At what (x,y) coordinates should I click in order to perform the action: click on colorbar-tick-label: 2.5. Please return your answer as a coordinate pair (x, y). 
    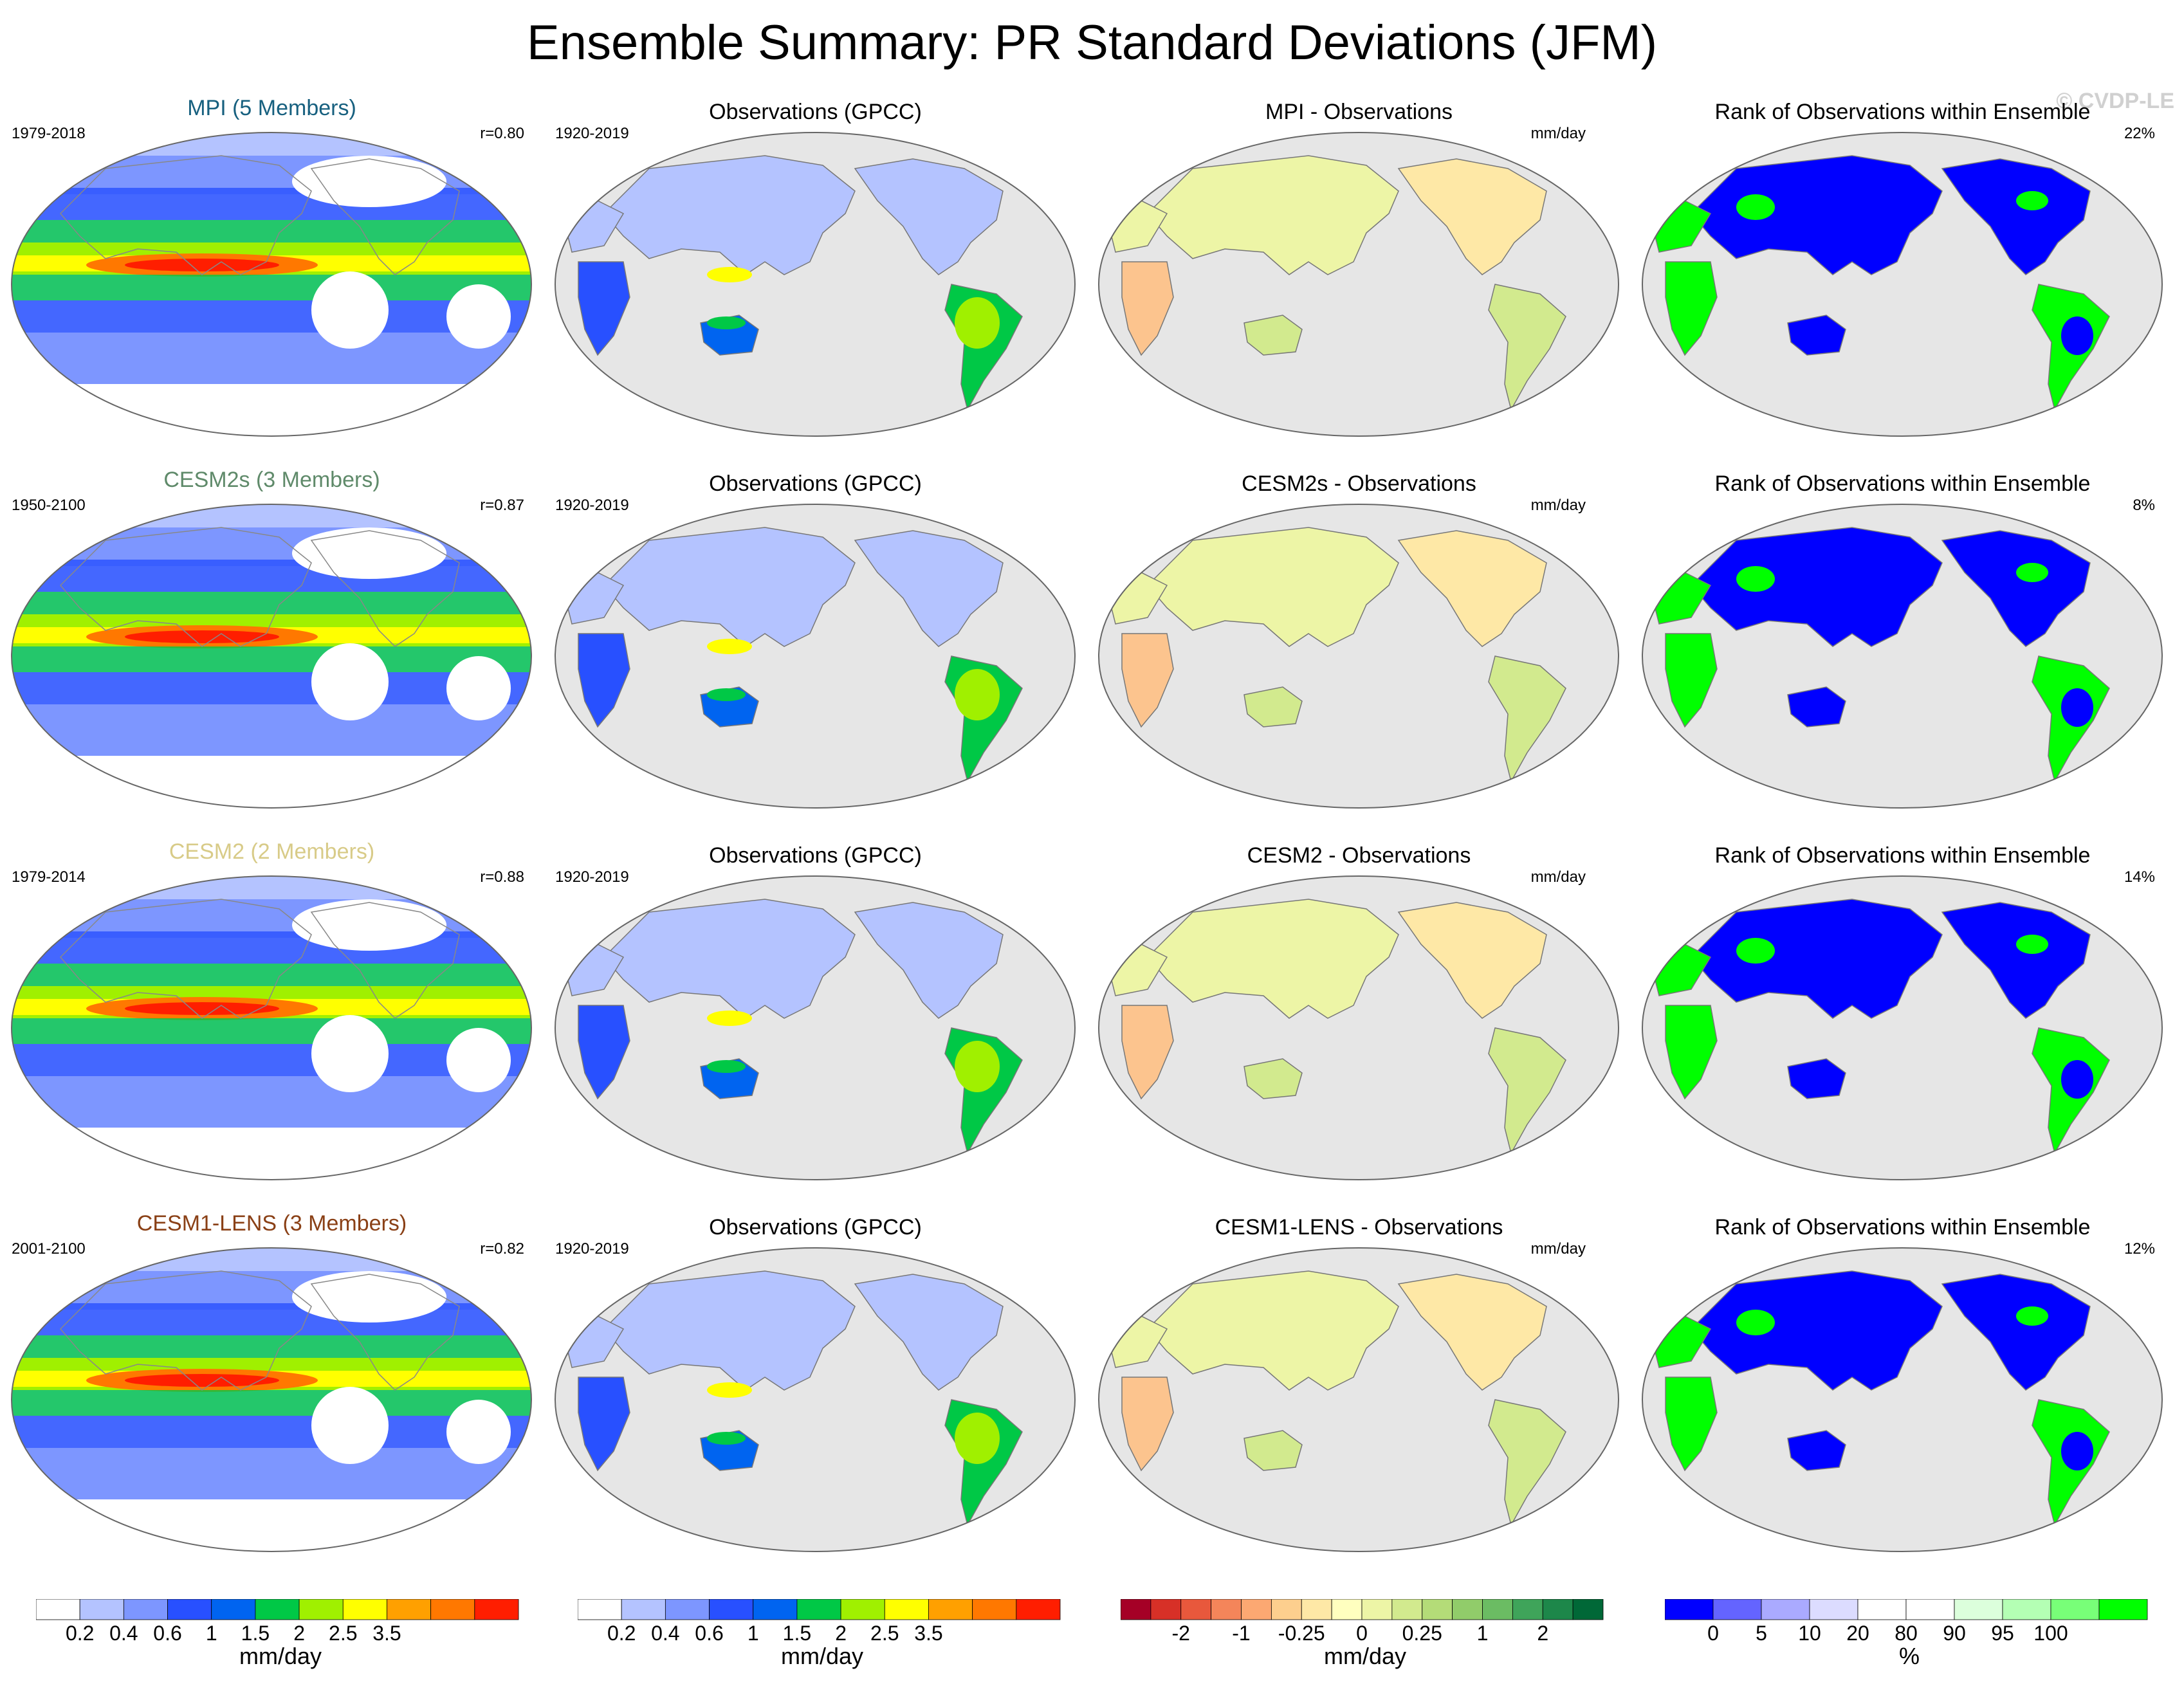
    Looking at the image, I should click on (343, 1633).